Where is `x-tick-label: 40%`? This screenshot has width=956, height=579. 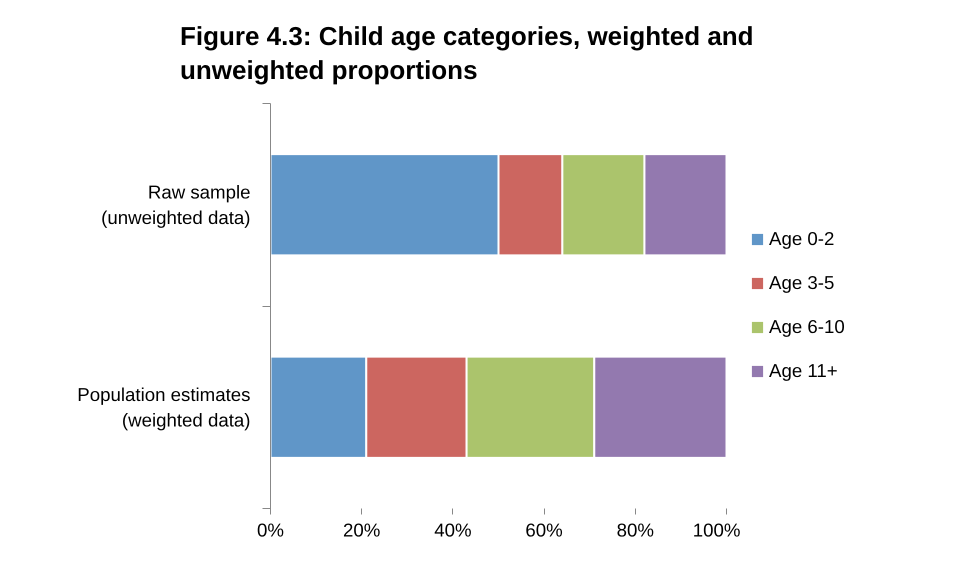
x-tick-label: 40% is located at coordinates (453, 529).